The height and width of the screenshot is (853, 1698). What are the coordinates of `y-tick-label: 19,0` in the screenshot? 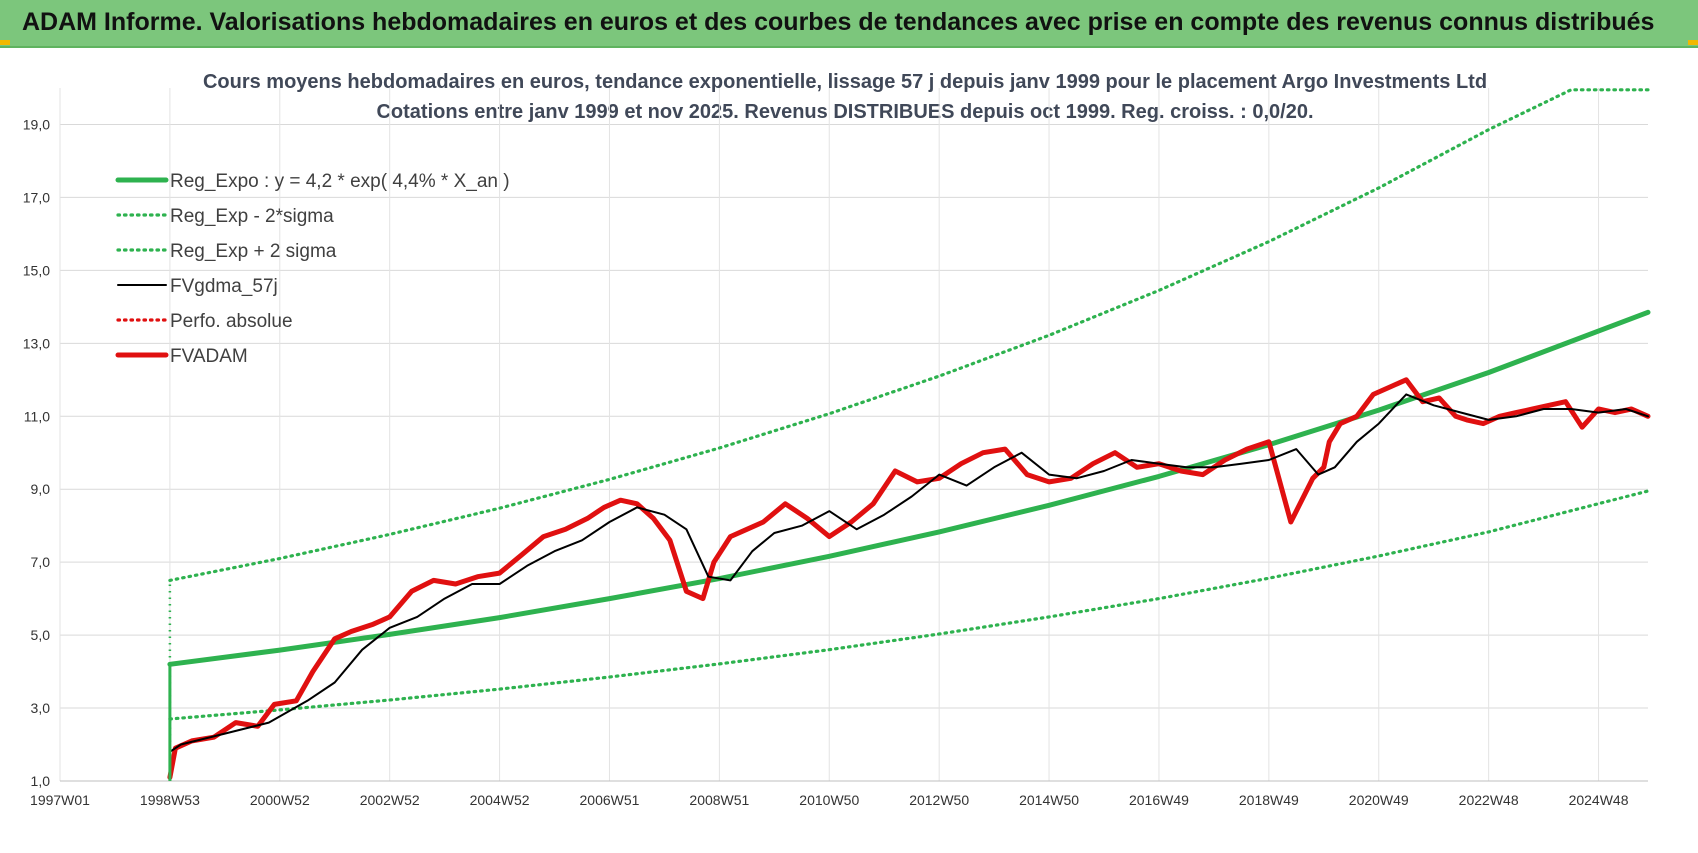 It's located at (36, 124).